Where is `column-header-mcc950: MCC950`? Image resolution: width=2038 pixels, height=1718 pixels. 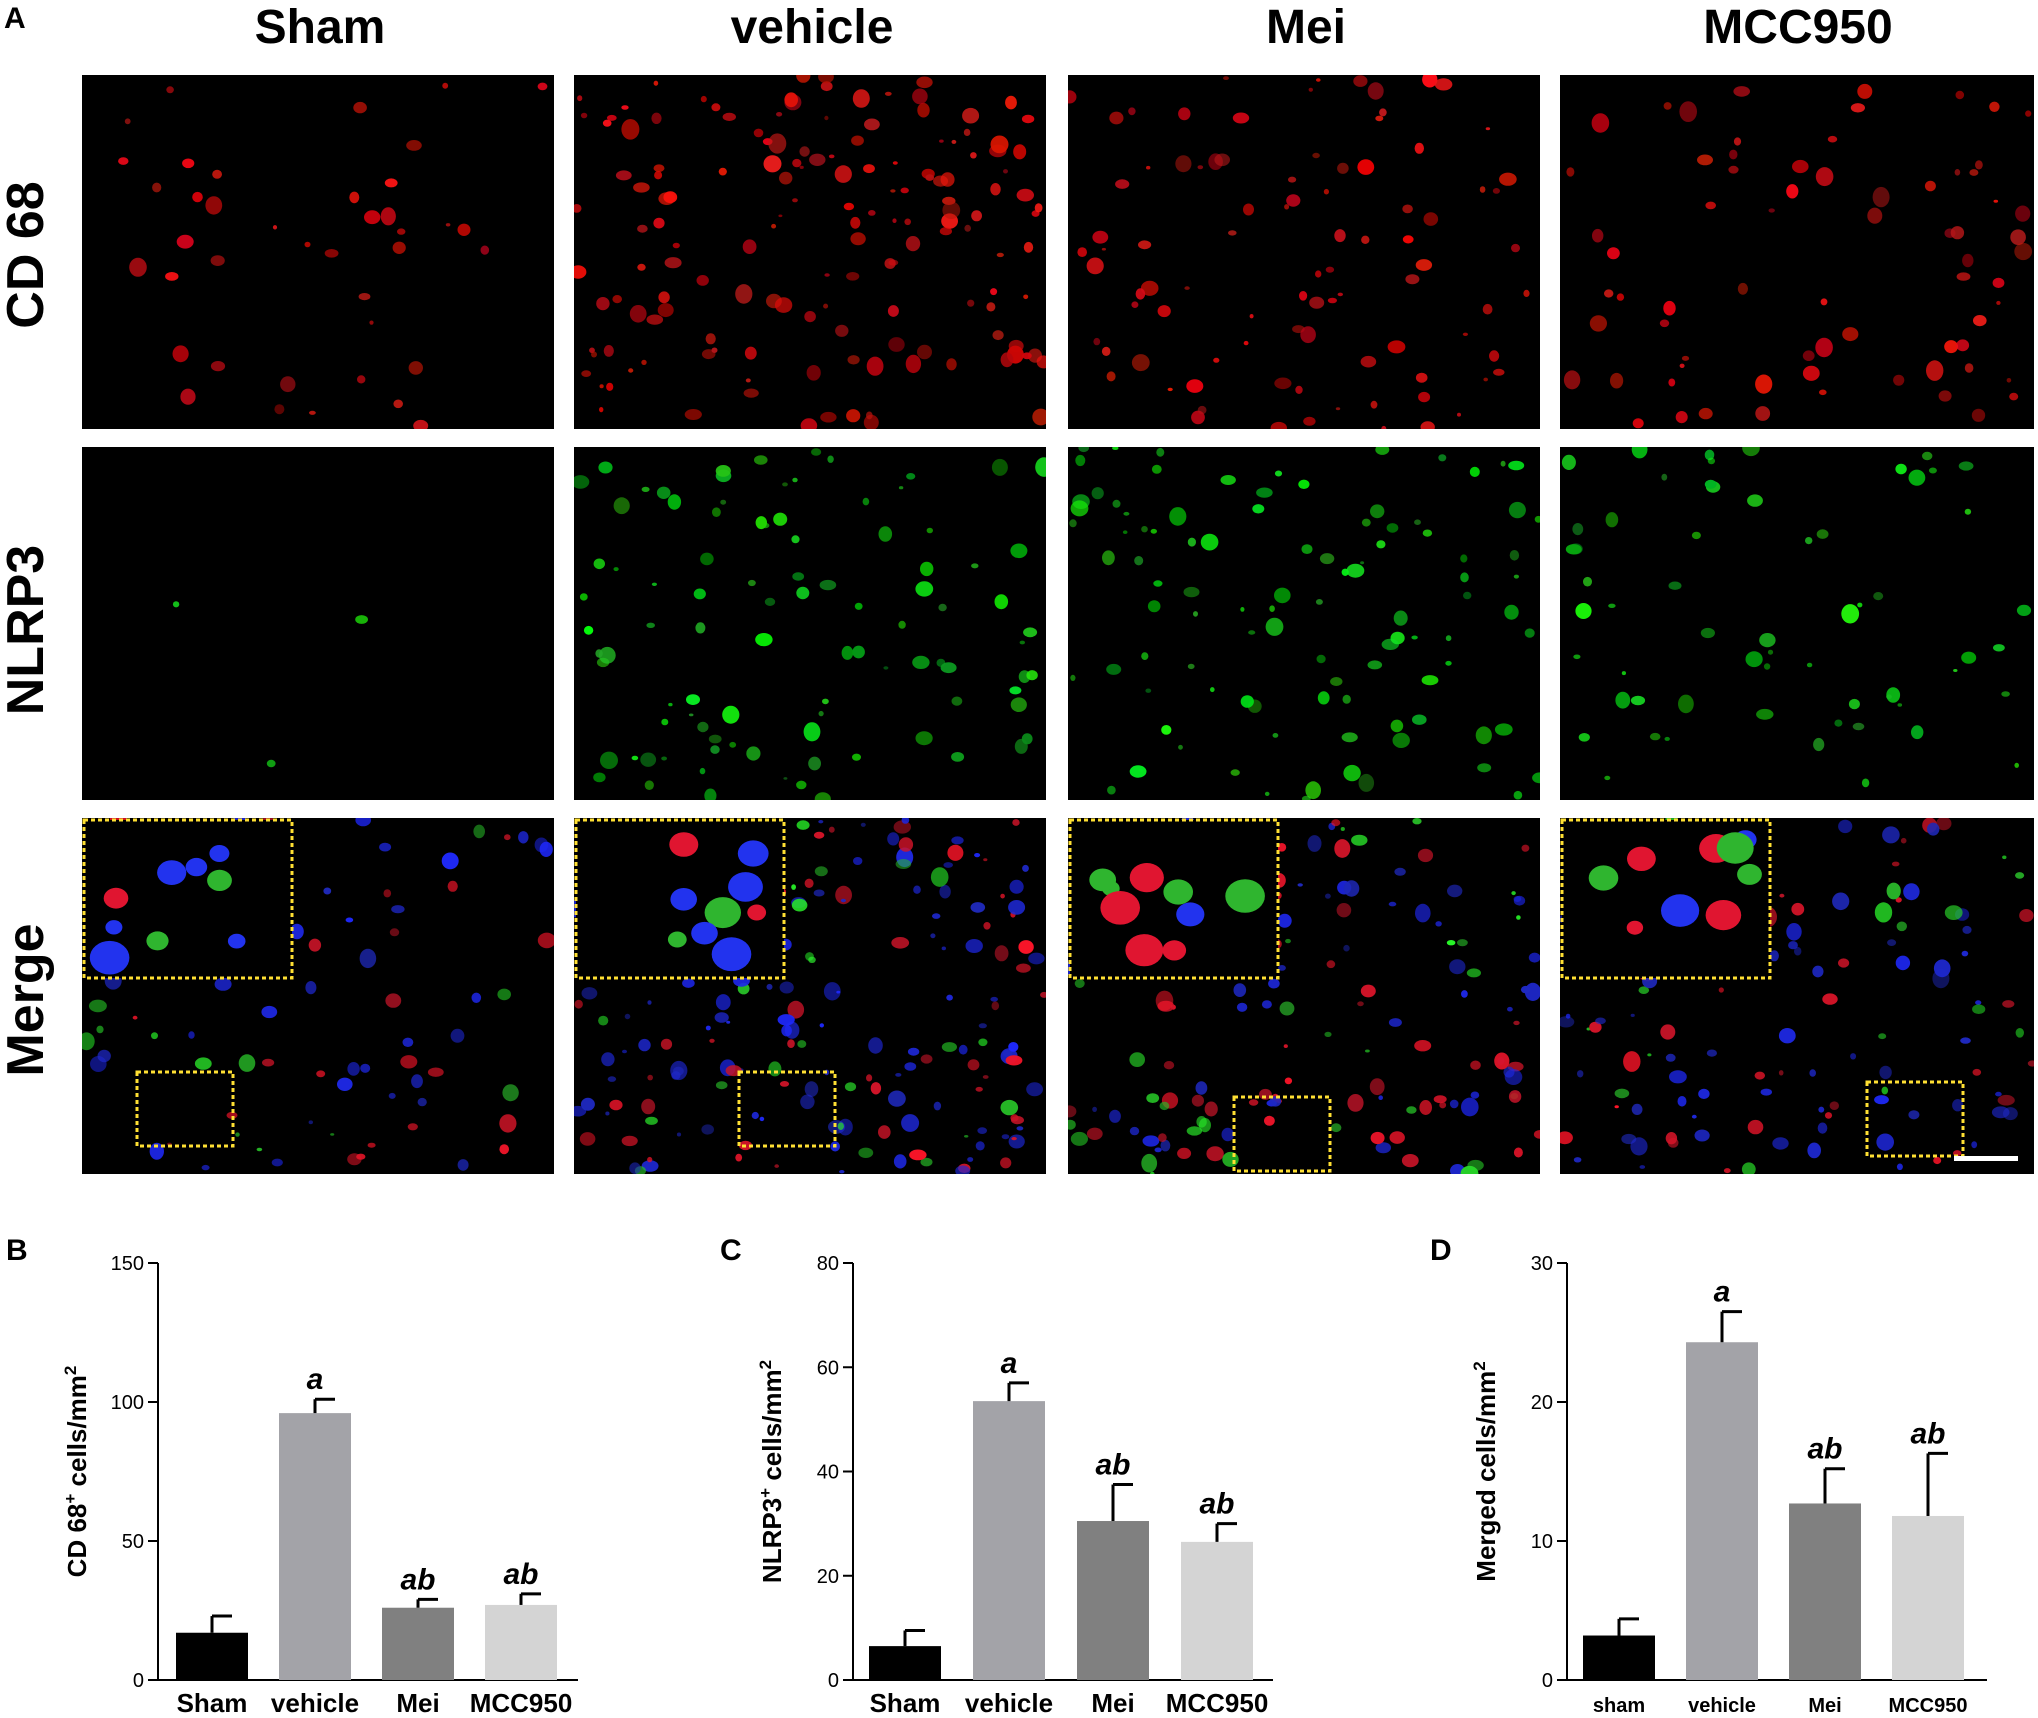 column-header-mcc950: MCC950 is located at coordinates (1798, 27).